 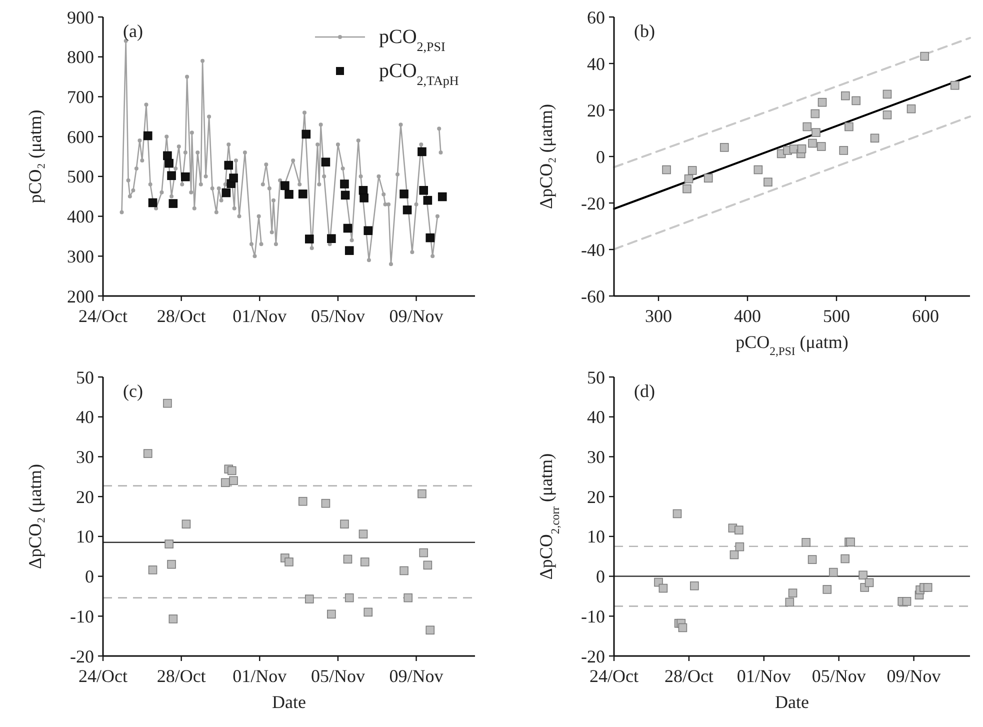 What do you see at coordinates (80, 136) in the screenshot?
I see `y-tick-label: 600` at bounding box center [80, 136].